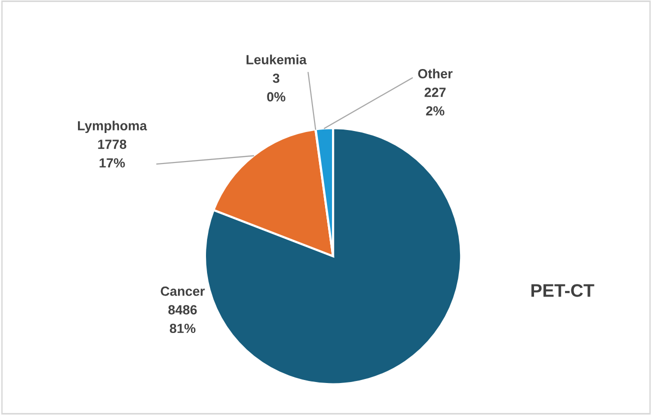  What do you see at coordinates (183, 329) in the screenshot?
I see `text: 81%` at bounding box center [183, 329].